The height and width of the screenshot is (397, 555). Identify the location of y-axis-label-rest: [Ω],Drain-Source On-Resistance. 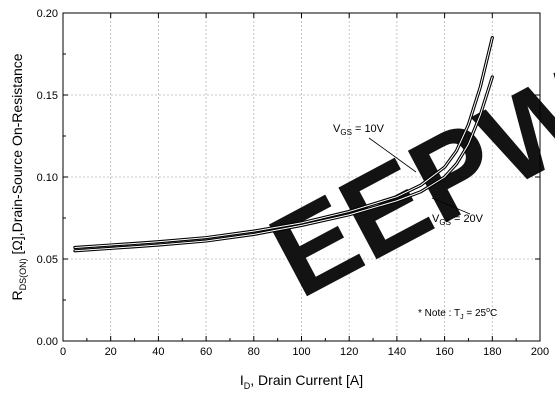
(17, 155).